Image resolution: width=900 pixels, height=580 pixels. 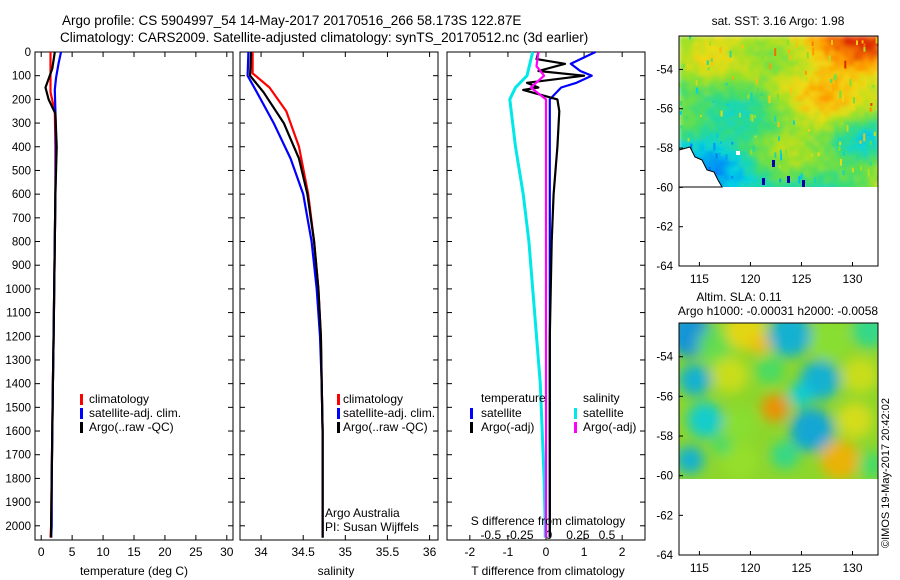 I want to click on lat-tick-label: -62, so click(x=664, y=516).